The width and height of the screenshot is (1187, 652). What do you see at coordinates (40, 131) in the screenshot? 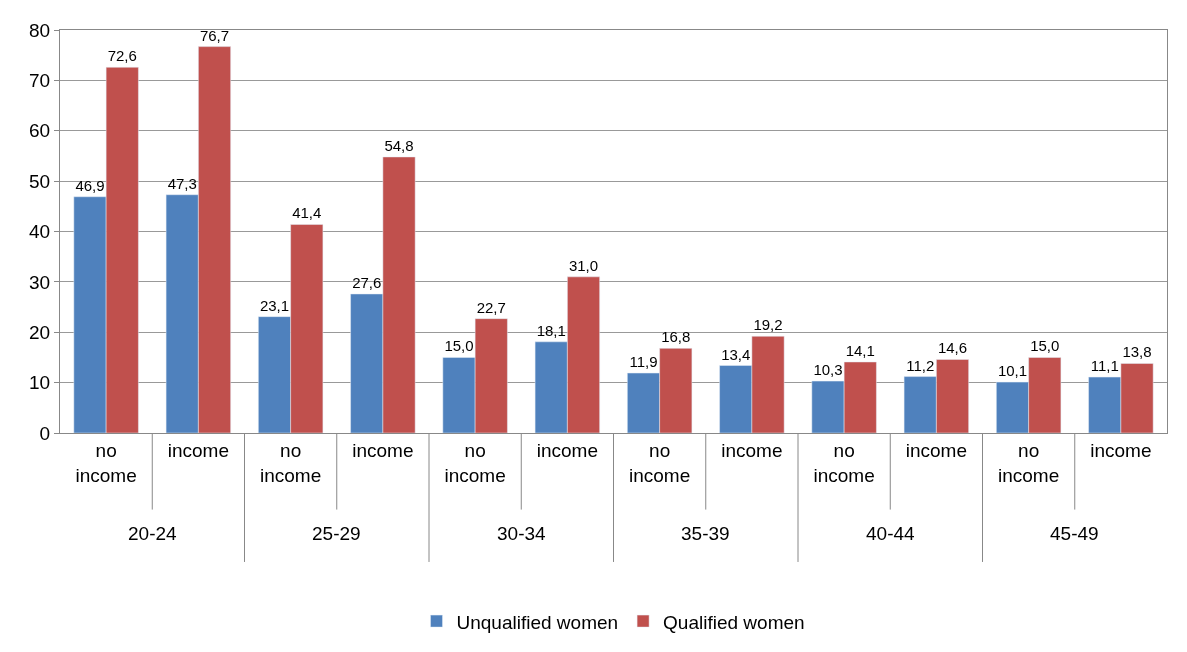
I see `y-tick-label: 60` at bounding box center [40, 131].